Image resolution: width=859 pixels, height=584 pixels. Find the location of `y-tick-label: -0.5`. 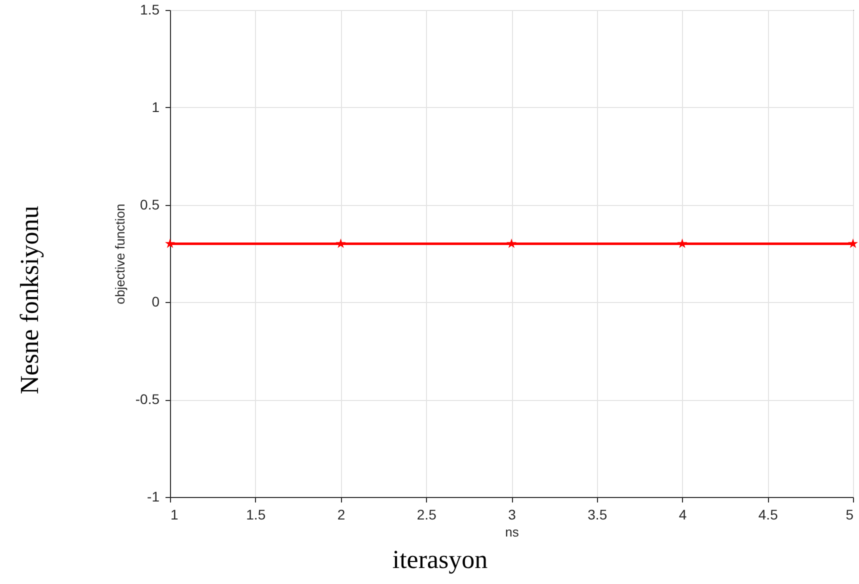

y-tick-label: -0.5 is located at coordinates (147, 399).